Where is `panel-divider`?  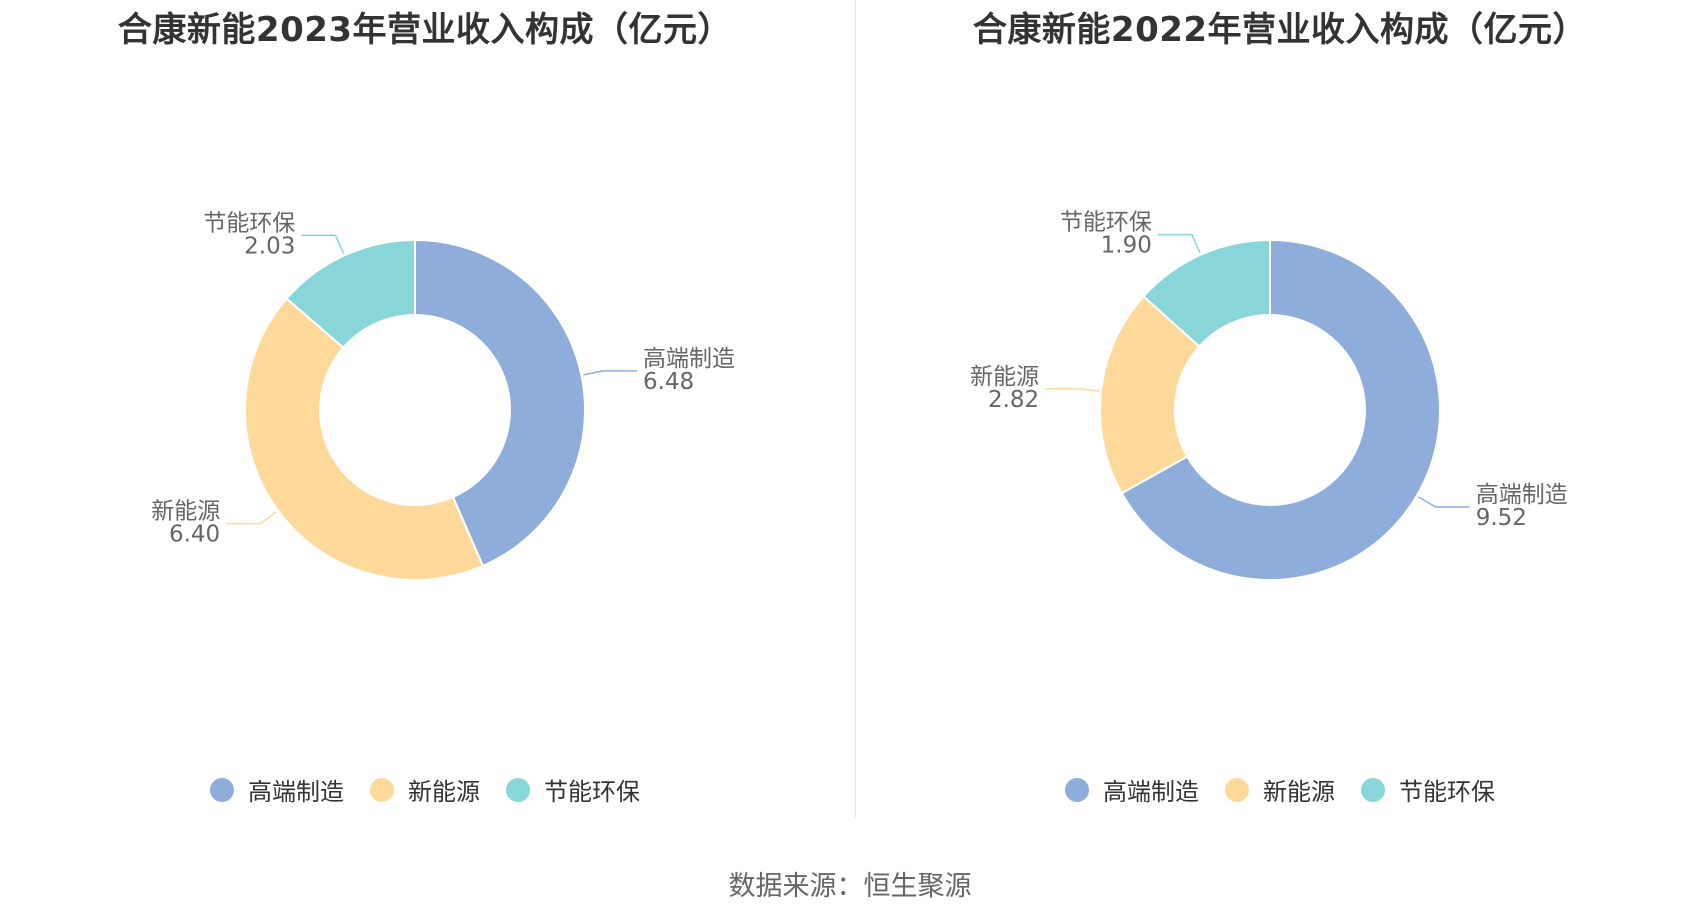 panel-divider is located at coordinates (855, 409).